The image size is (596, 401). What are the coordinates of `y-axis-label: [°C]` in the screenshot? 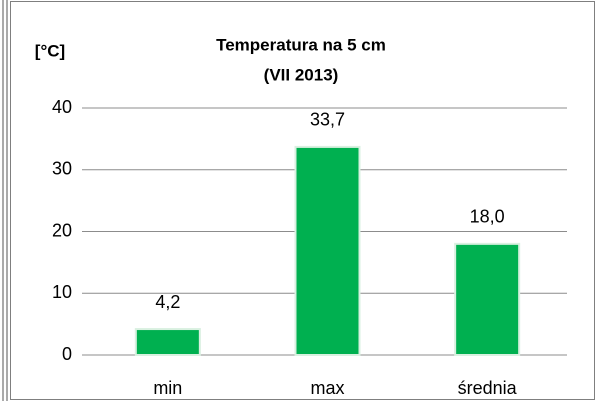 It's located at (50, 50).